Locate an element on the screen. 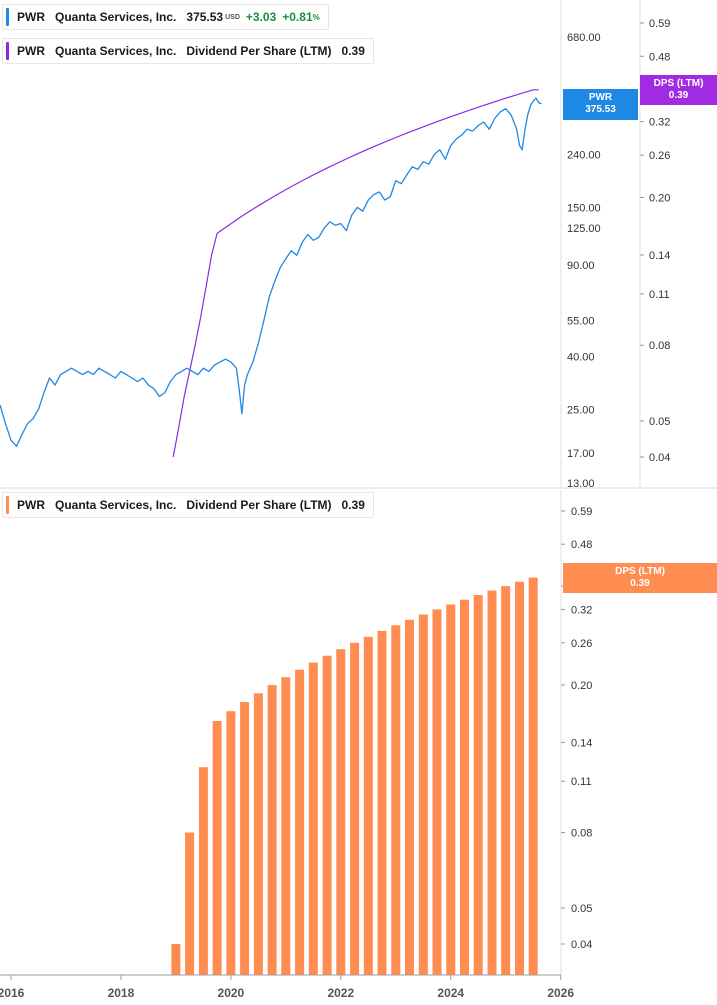 The image size is (717, 1005). price-y-tick-label: 17.00 is located at coordinates (581, 454).